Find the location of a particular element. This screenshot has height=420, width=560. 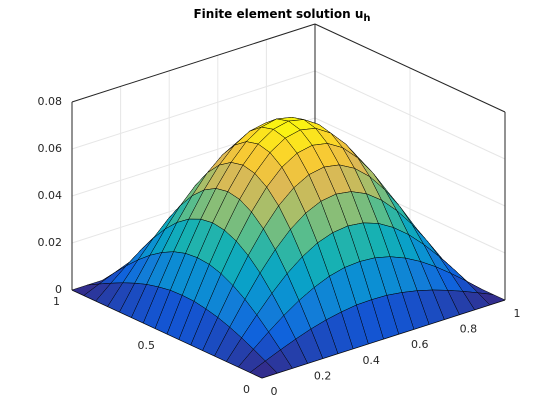

title-subscript: h is located at coordinates (366, 18).